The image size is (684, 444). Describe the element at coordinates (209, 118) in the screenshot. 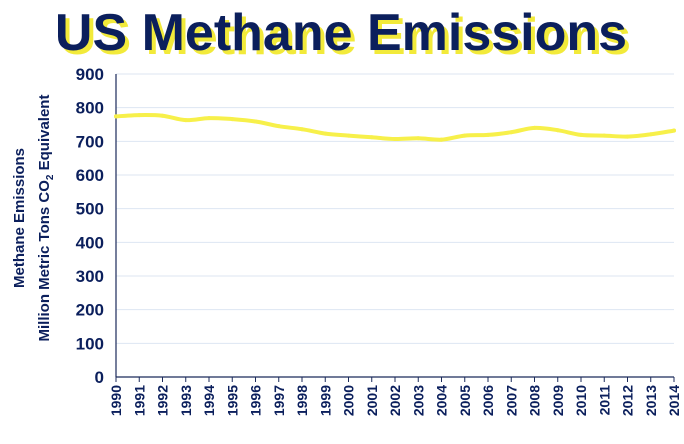

I see `data-point-1994` at that location.